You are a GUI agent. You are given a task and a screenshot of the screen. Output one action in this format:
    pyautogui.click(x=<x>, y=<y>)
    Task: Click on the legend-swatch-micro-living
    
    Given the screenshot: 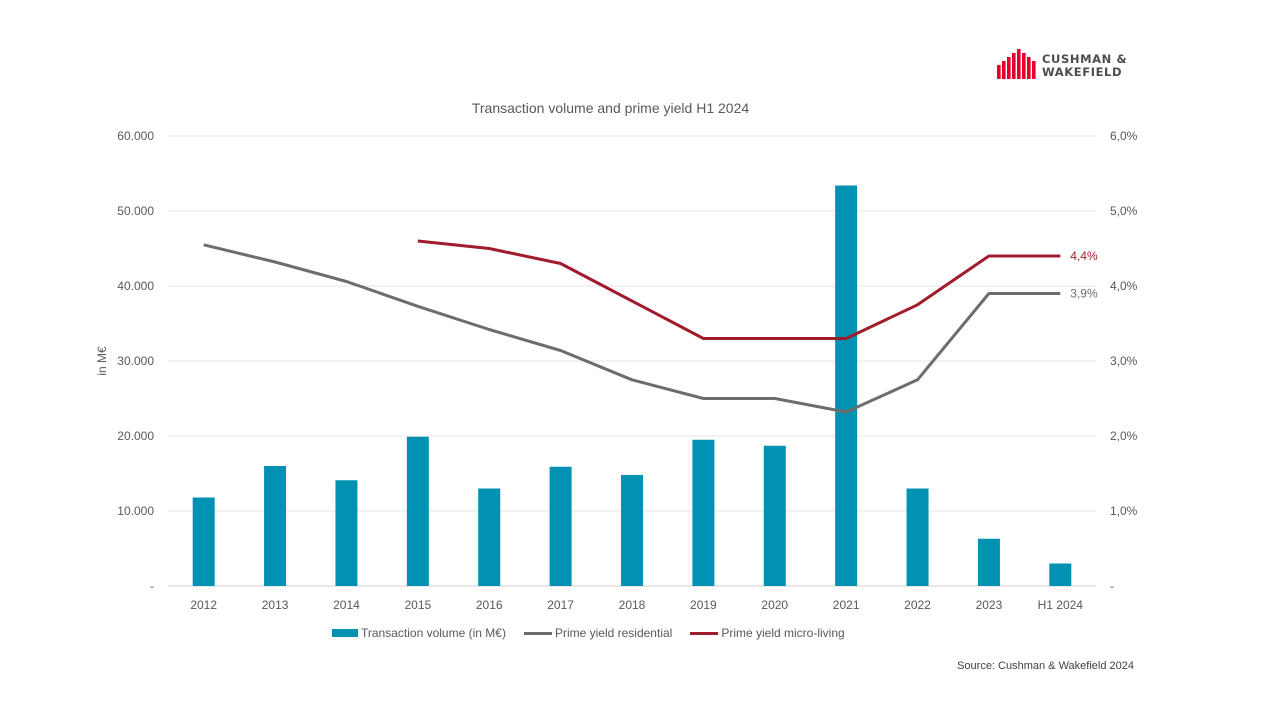 What is the action you would take?
    pyautogui.click(x=704, y=633)
    